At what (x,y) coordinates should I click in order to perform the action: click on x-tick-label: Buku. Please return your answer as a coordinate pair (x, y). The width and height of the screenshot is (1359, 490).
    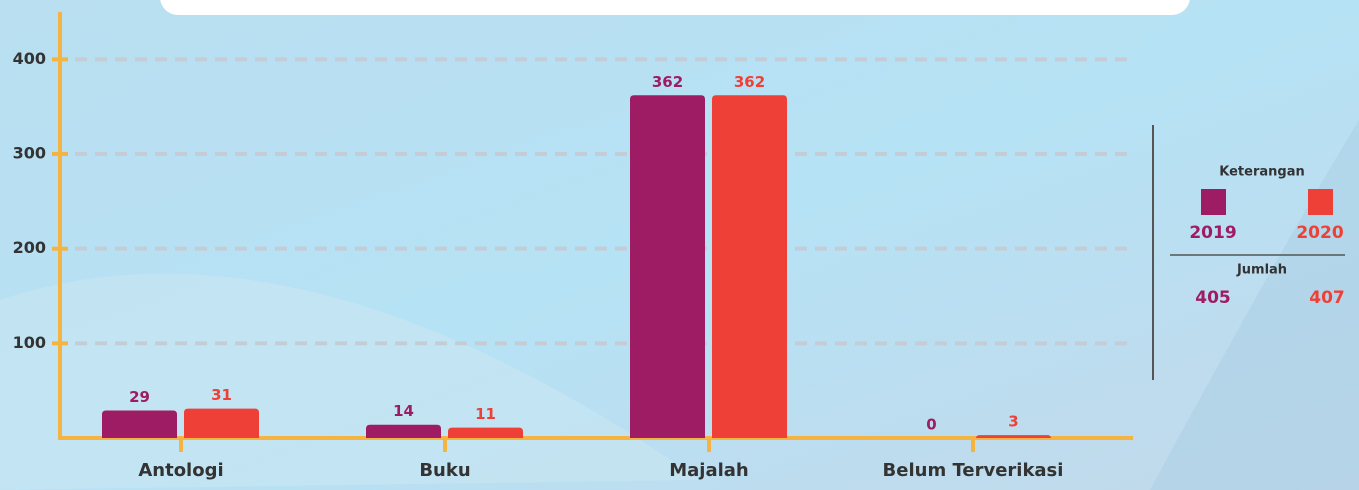
    Looking at the image, I should click on (444, 470).